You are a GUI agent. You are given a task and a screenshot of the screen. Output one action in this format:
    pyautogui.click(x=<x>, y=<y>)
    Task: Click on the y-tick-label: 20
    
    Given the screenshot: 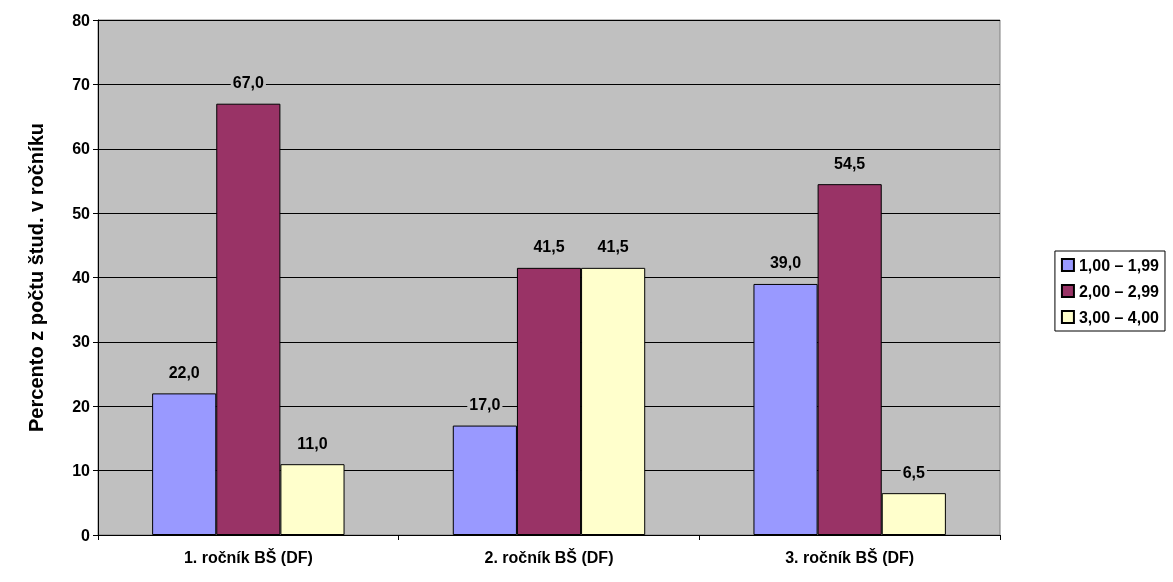 What is the action you would take?
    pyautogui.click(x=81, y=406)
    